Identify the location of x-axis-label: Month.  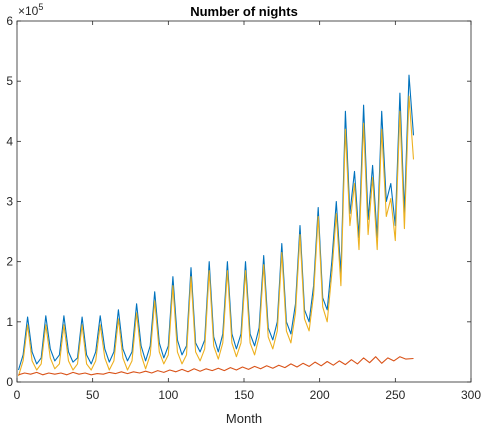
(244, 418).